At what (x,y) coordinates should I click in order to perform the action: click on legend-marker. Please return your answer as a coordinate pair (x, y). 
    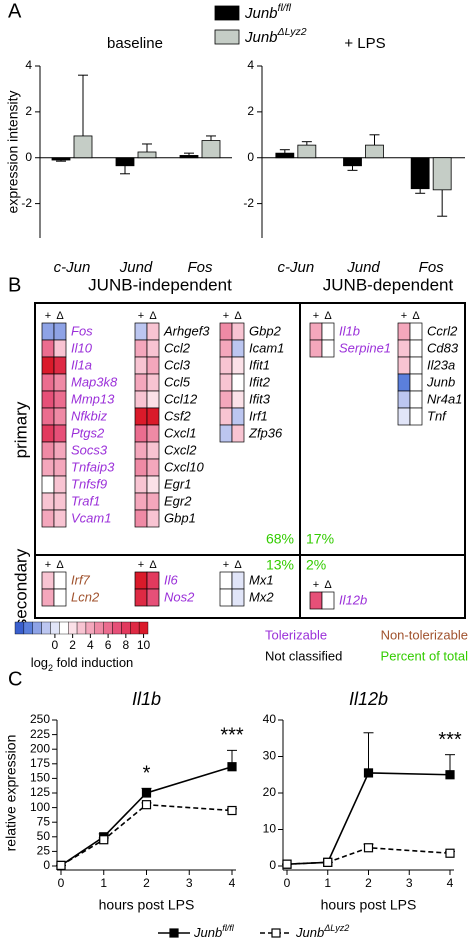
    Looking at the image, I should click on (174, 933).